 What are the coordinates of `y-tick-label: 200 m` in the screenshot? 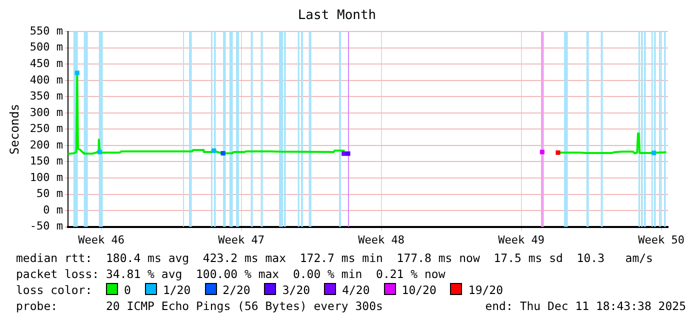 It's located at (47, 145).